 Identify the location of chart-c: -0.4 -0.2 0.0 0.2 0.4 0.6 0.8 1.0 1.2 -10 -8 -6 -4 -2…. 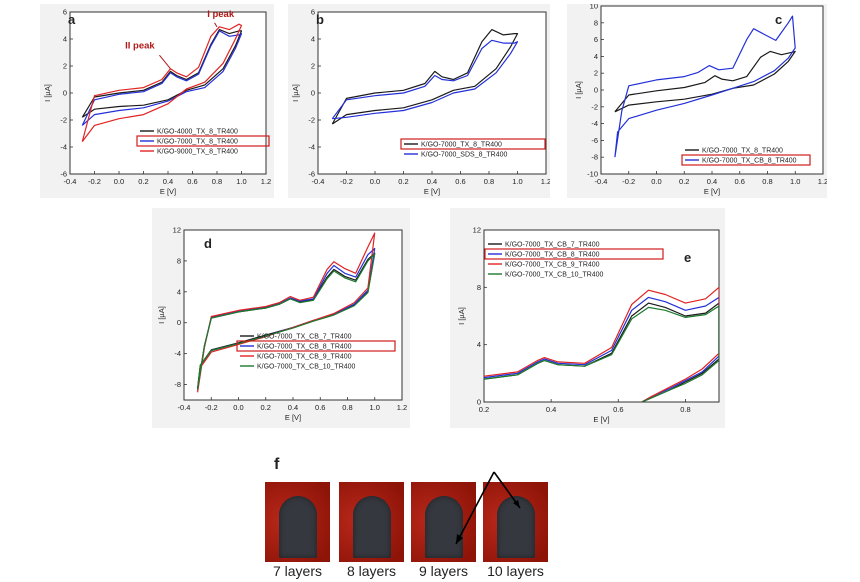
(700, 100).